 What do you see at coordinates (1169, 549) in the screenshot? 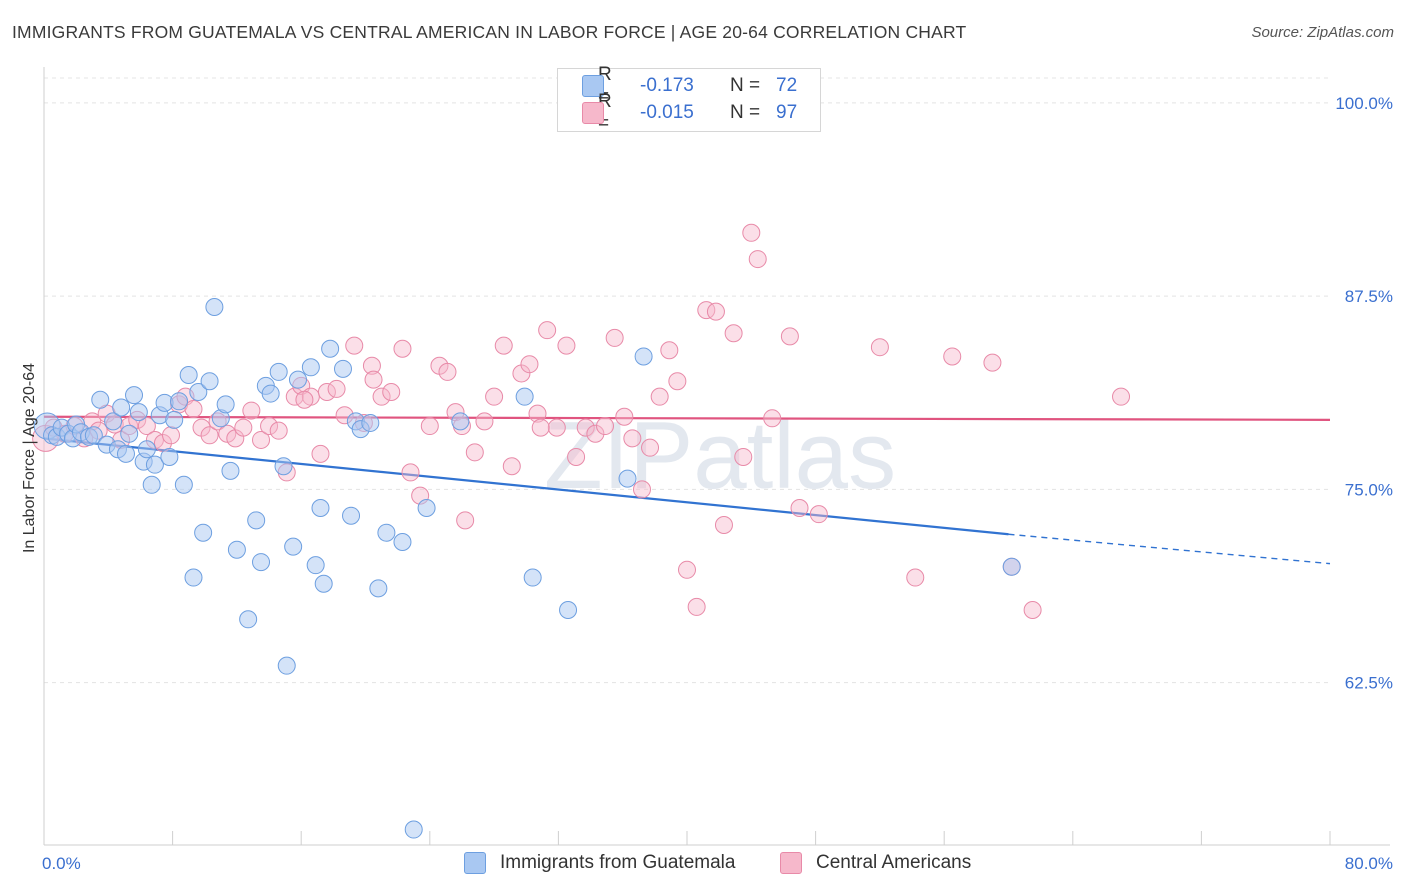
I see `trend-line-guatemala-extension` at bounding box center [1169, 549].